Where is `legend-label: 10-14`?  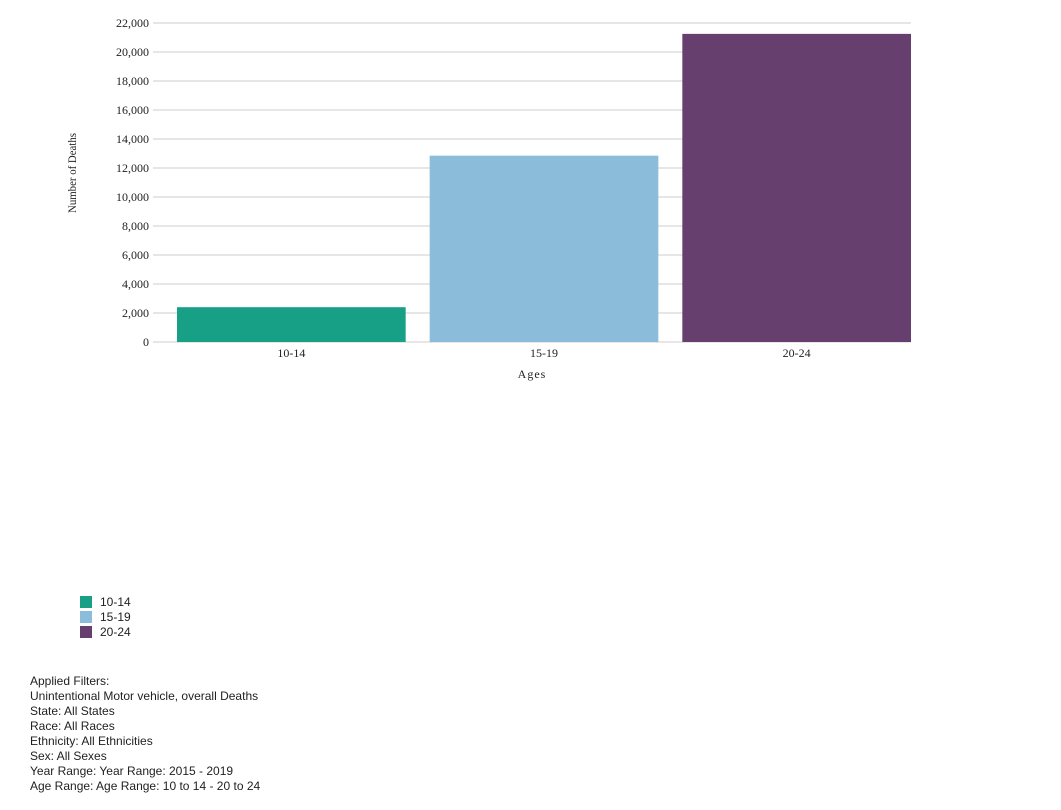
legend-label: 10-14 is located at coordinates (115, 601).